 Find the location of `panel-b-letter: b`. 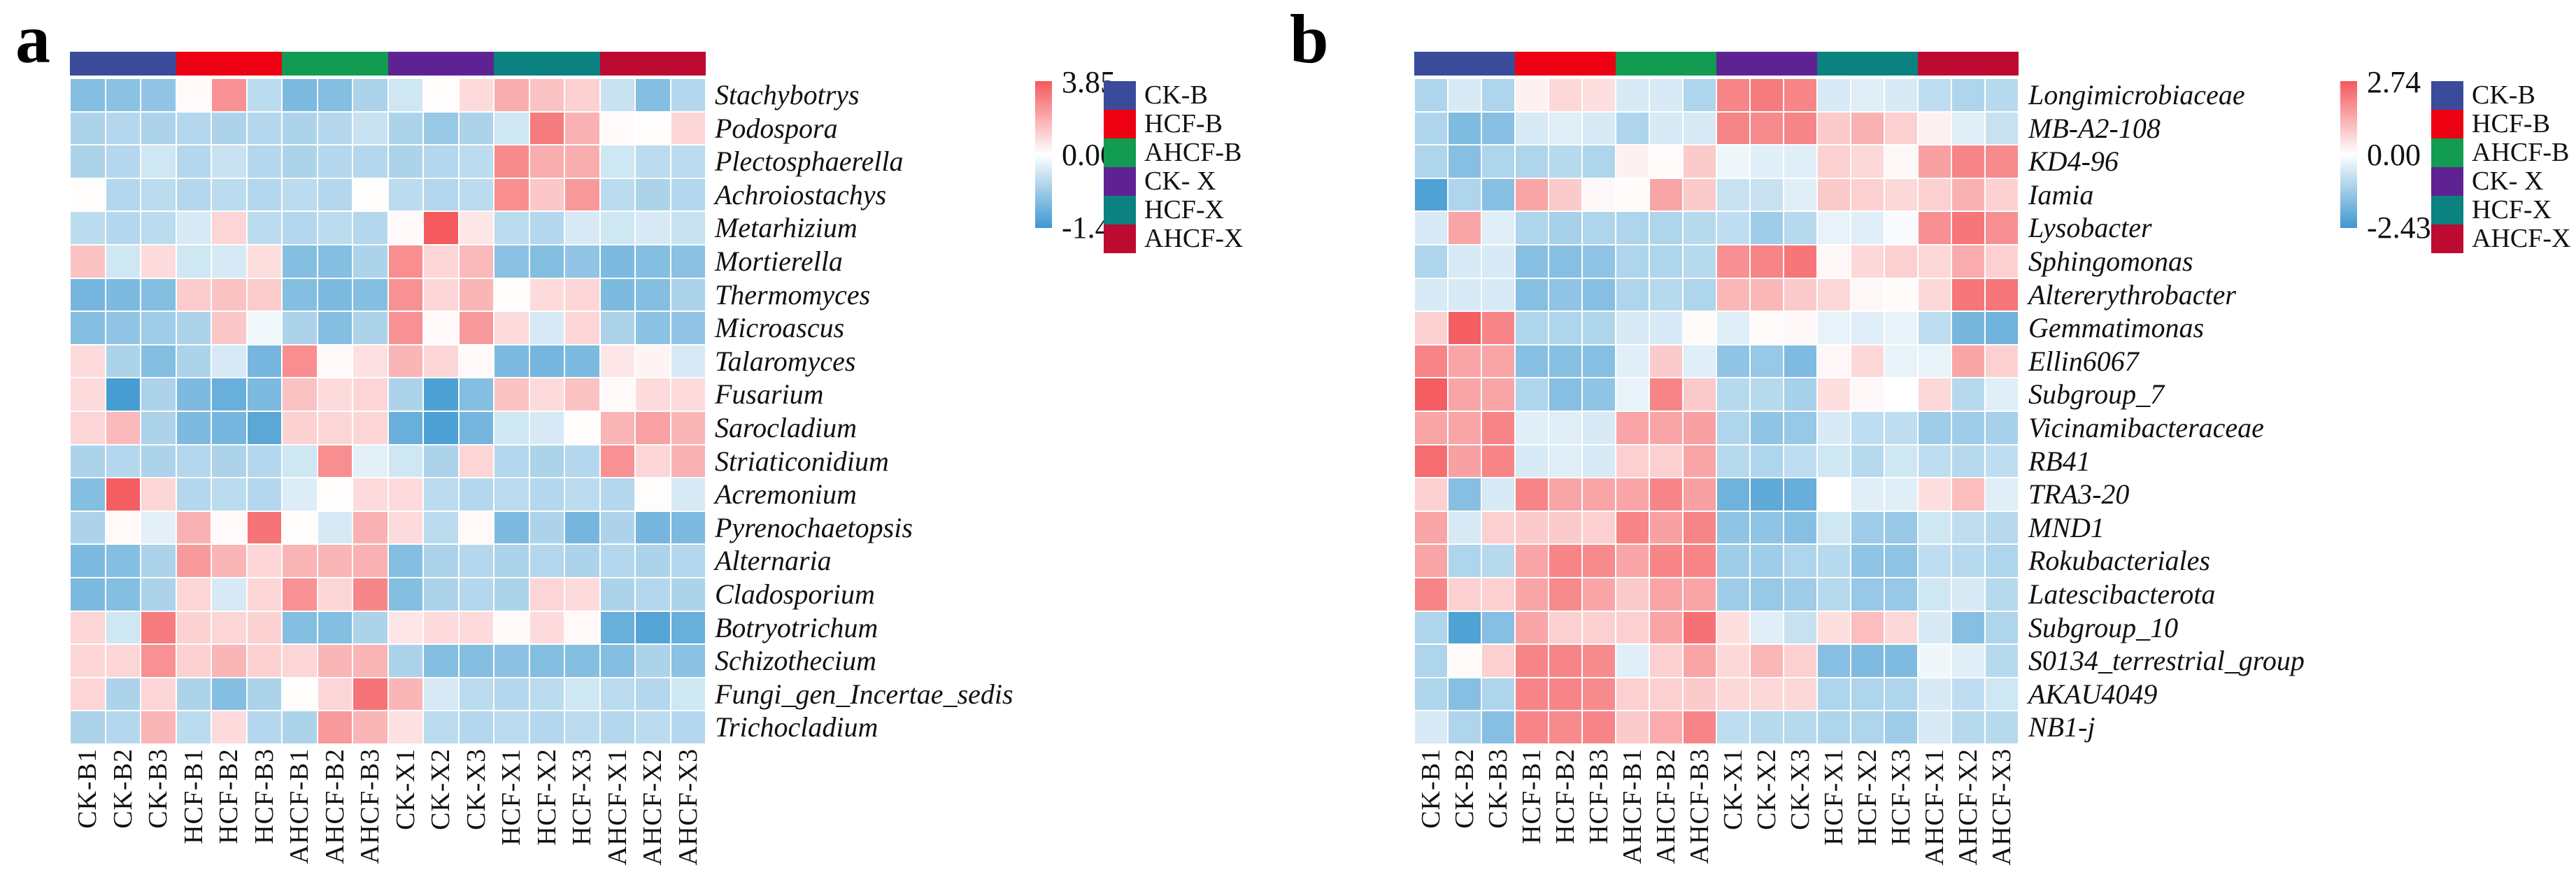

panel-b-letter: b is located at coordinates (1309, 39).